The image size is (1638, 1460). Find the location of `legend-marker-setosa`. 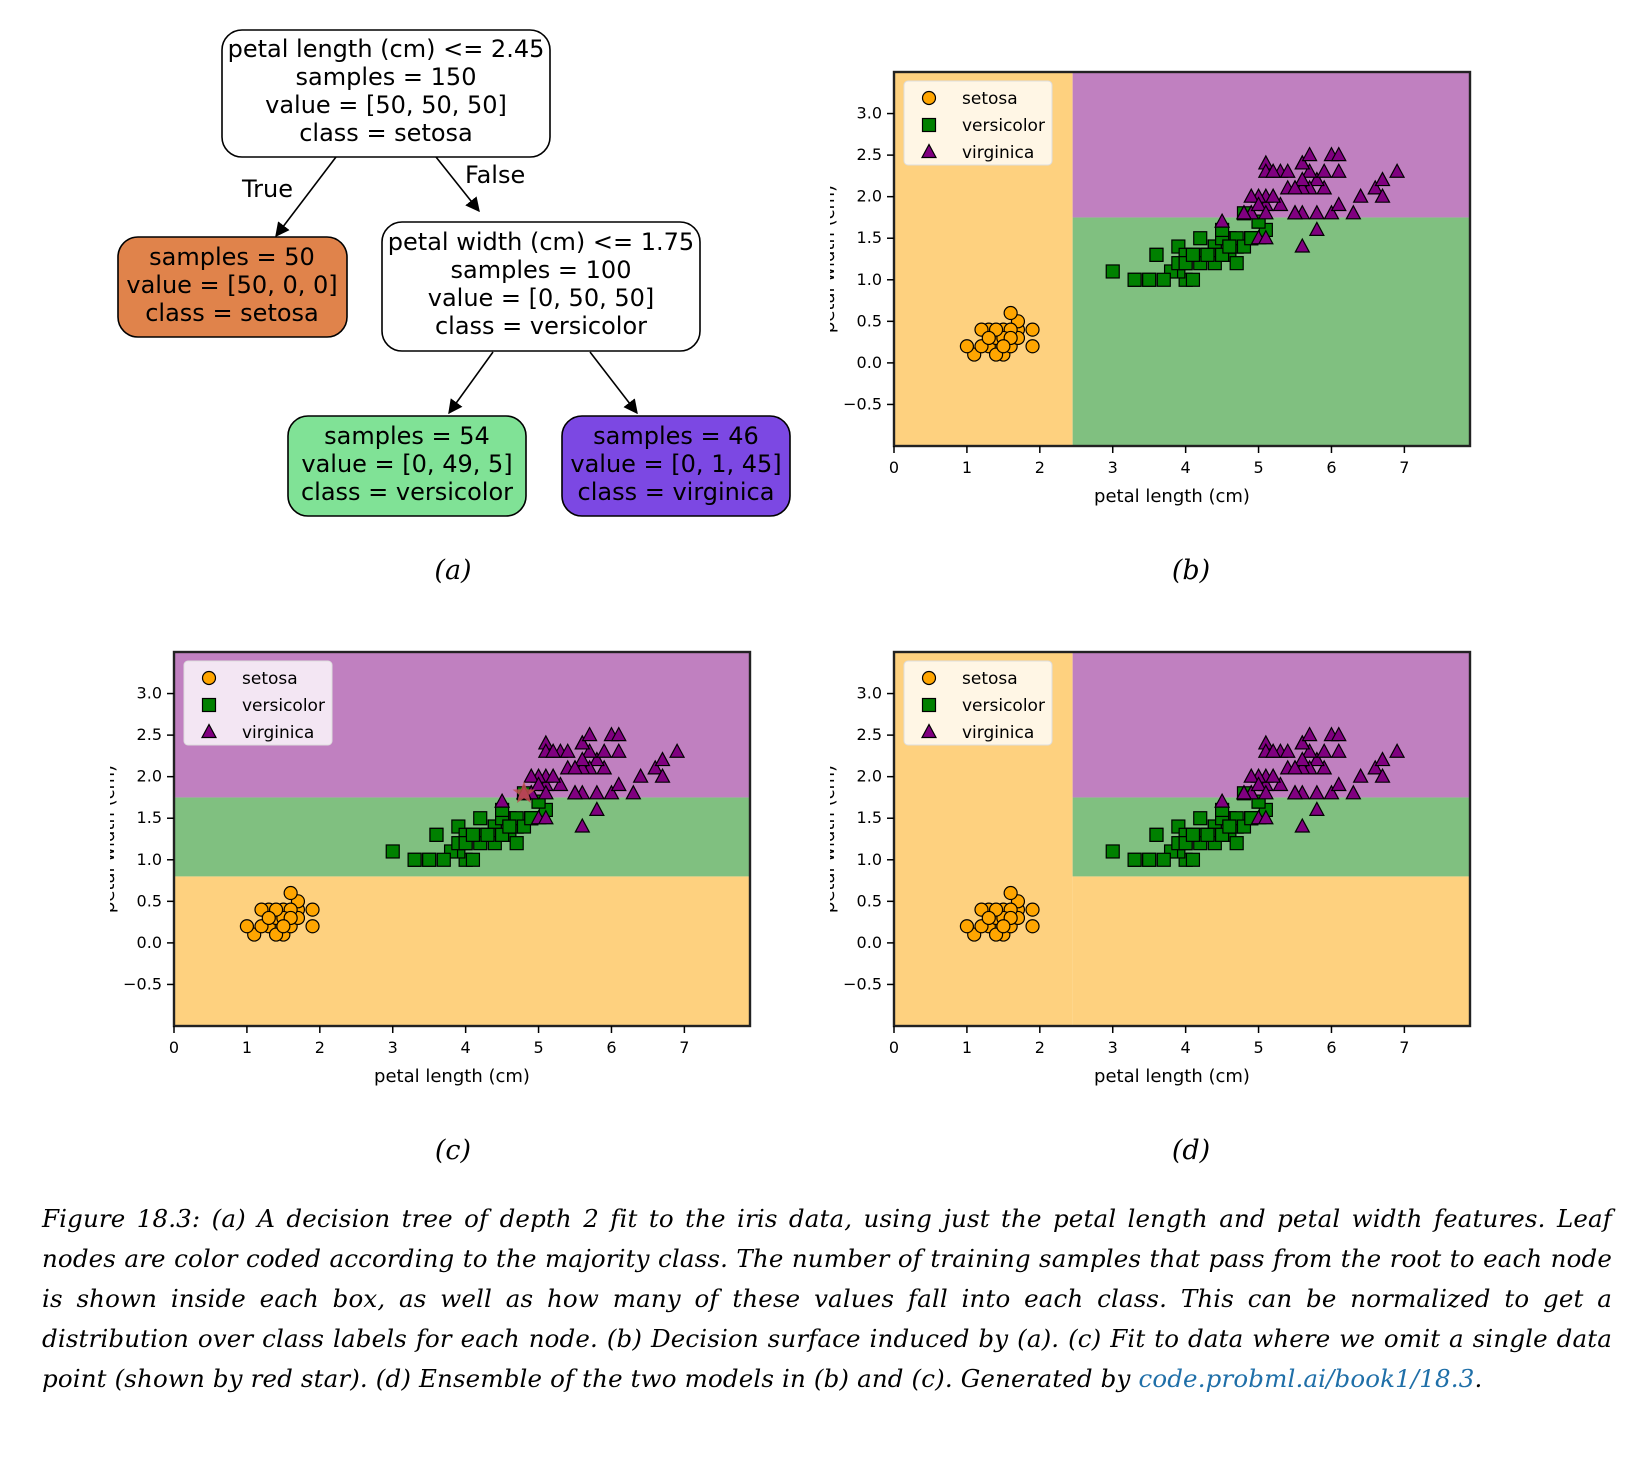

legend-marker-setosa is located at coordinates (929, 678).